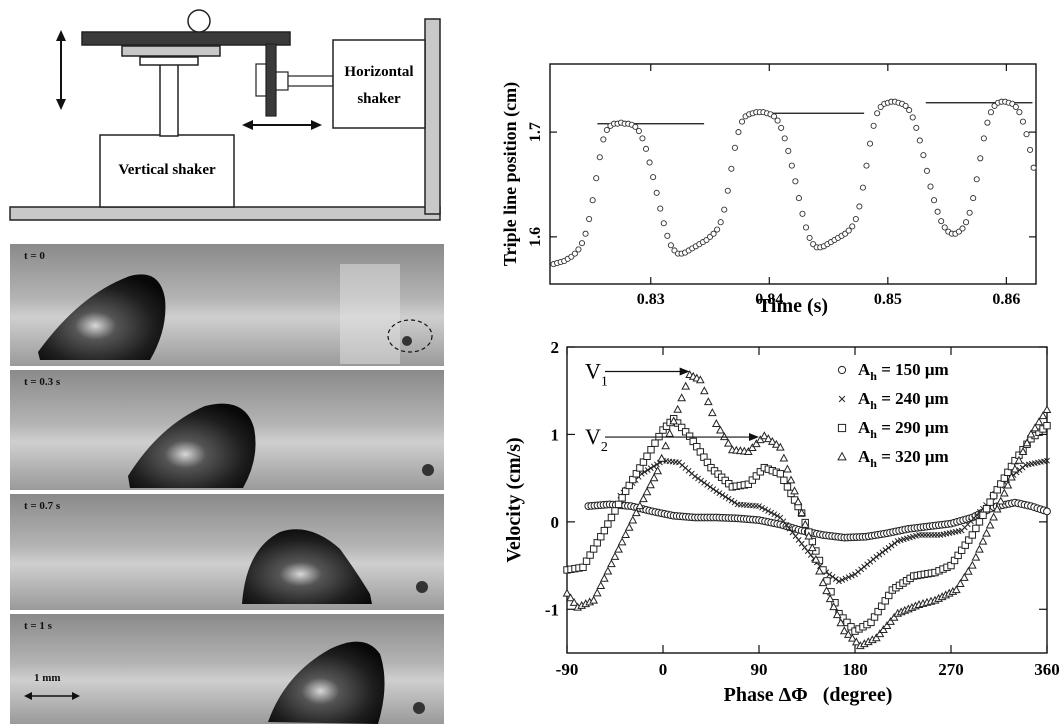 This screenshot has height=724, width=1062. What do you see at coordinates (247, 125) in the screenshot?
I see `arrow-left-icon` at bounding box center [247, 125].